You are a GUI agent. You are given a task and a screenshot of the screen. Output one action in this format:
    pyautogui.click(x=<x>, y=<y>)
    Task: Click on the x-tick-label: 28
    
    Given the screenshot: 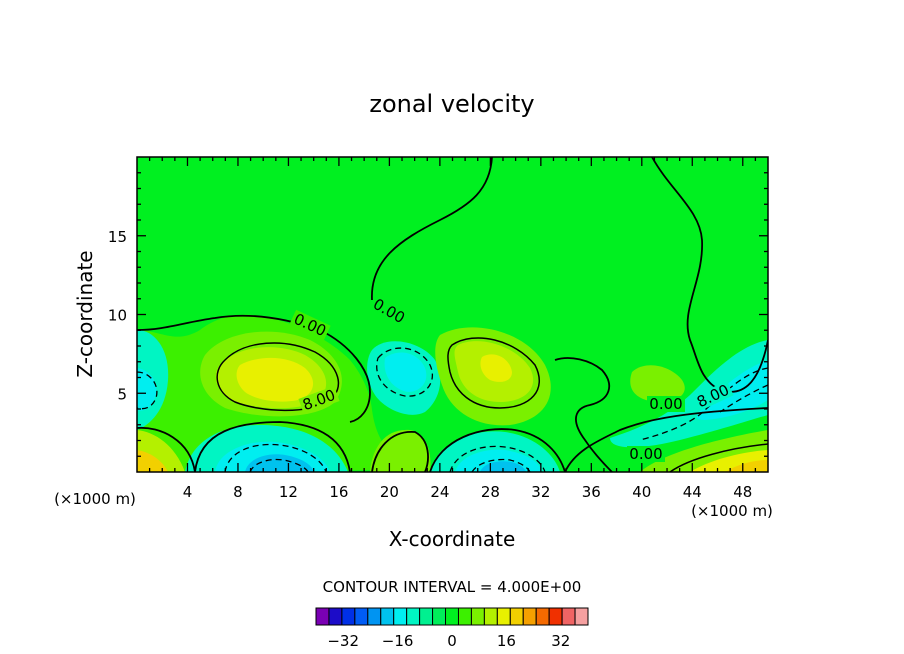 What is the action you would take?
    pyautogui.click(x=490, y=492)
    